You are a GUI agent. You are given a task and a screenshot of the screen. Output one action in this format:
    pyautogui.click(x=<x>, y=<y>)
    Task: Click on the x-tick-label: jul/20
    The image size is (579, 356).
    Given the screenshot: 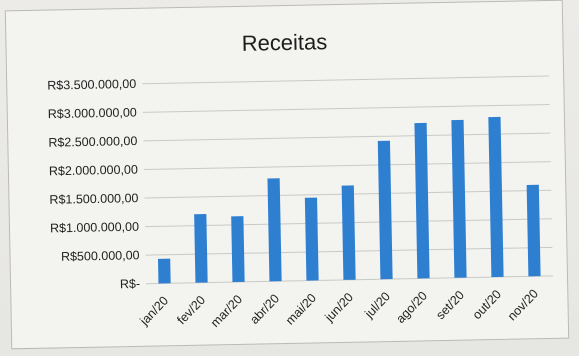 What is the action you would take?
    pyautogui.click(x=378, y=305)
    